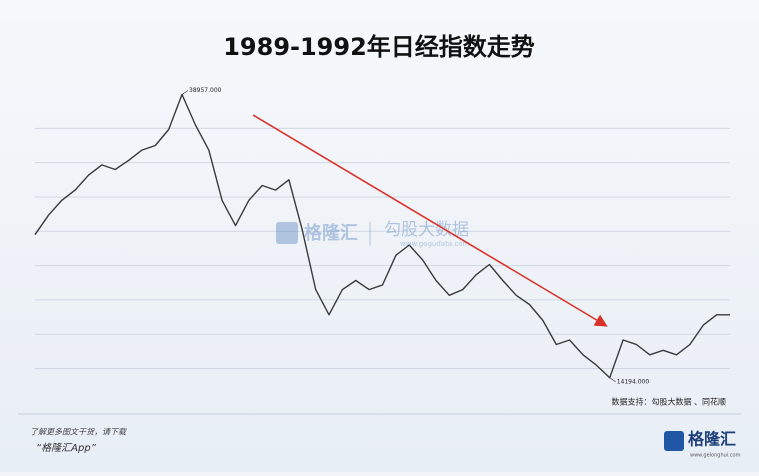 The image size is (759, 476). I want to click on watermark-url: www.gogudata.com, so click(434, 244).